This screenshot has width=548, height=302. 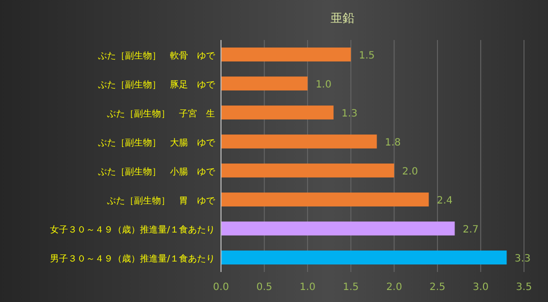 What do you see at coordinates (221, 287) in the screenshot?
I see `x-tick-label: 0.0` at bounding box center [221, 287].